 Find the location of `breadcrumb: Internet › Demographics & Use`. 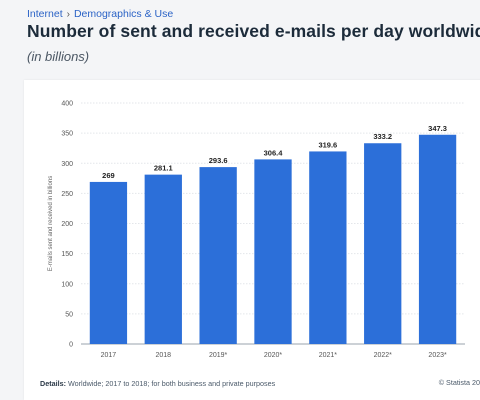

breadcrumb: Internet › Demographics & Use is located at coordinates (100, 14).